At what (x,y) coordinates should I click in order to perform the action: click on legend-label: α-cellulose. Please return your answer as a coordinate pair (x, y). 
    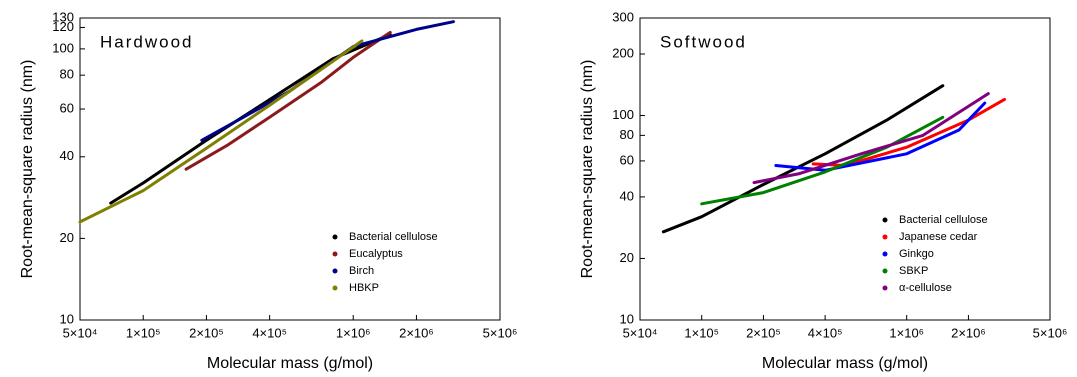
    Looking at the image, I should click on (925, 288).